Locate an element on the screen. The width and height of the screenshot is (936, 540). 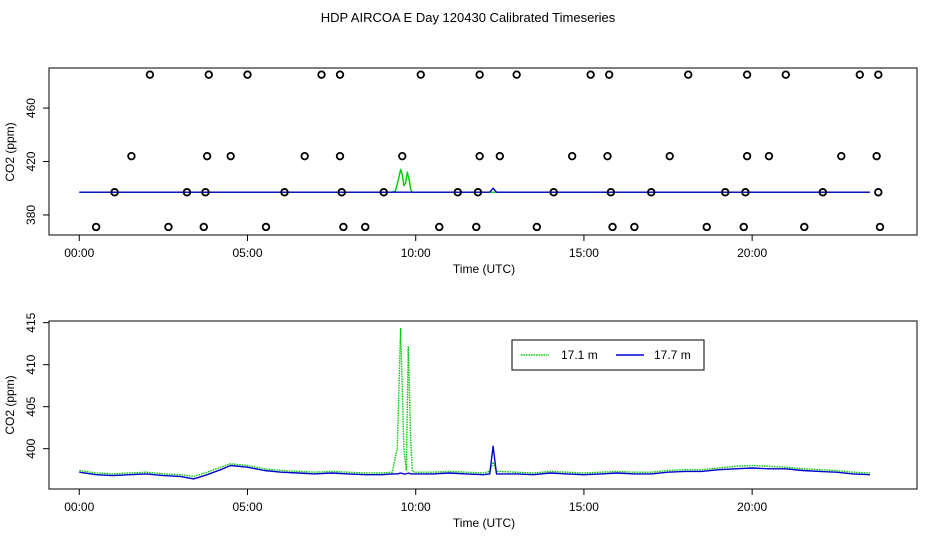
y-tick-label: 400 is located at coordinates (31, 448).